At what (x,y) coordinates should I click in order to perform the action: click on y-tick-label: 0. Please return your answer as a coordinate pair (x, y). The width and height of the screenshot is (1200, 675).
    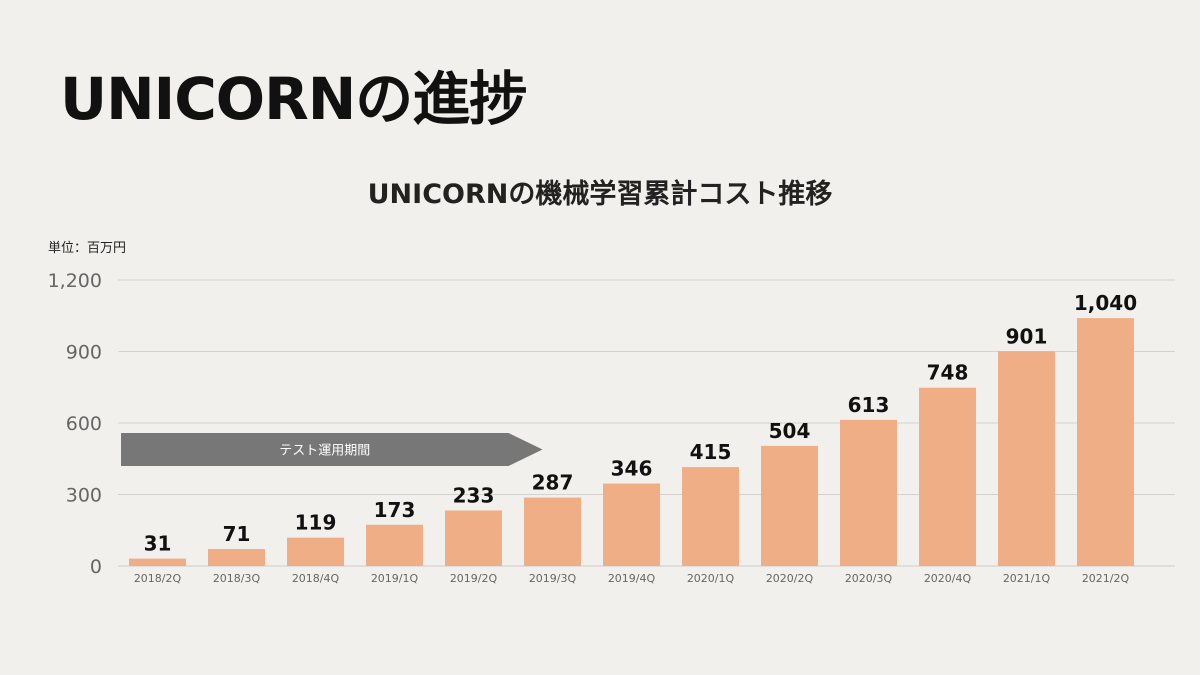
    Looking at the image, I should click on (96, 567).